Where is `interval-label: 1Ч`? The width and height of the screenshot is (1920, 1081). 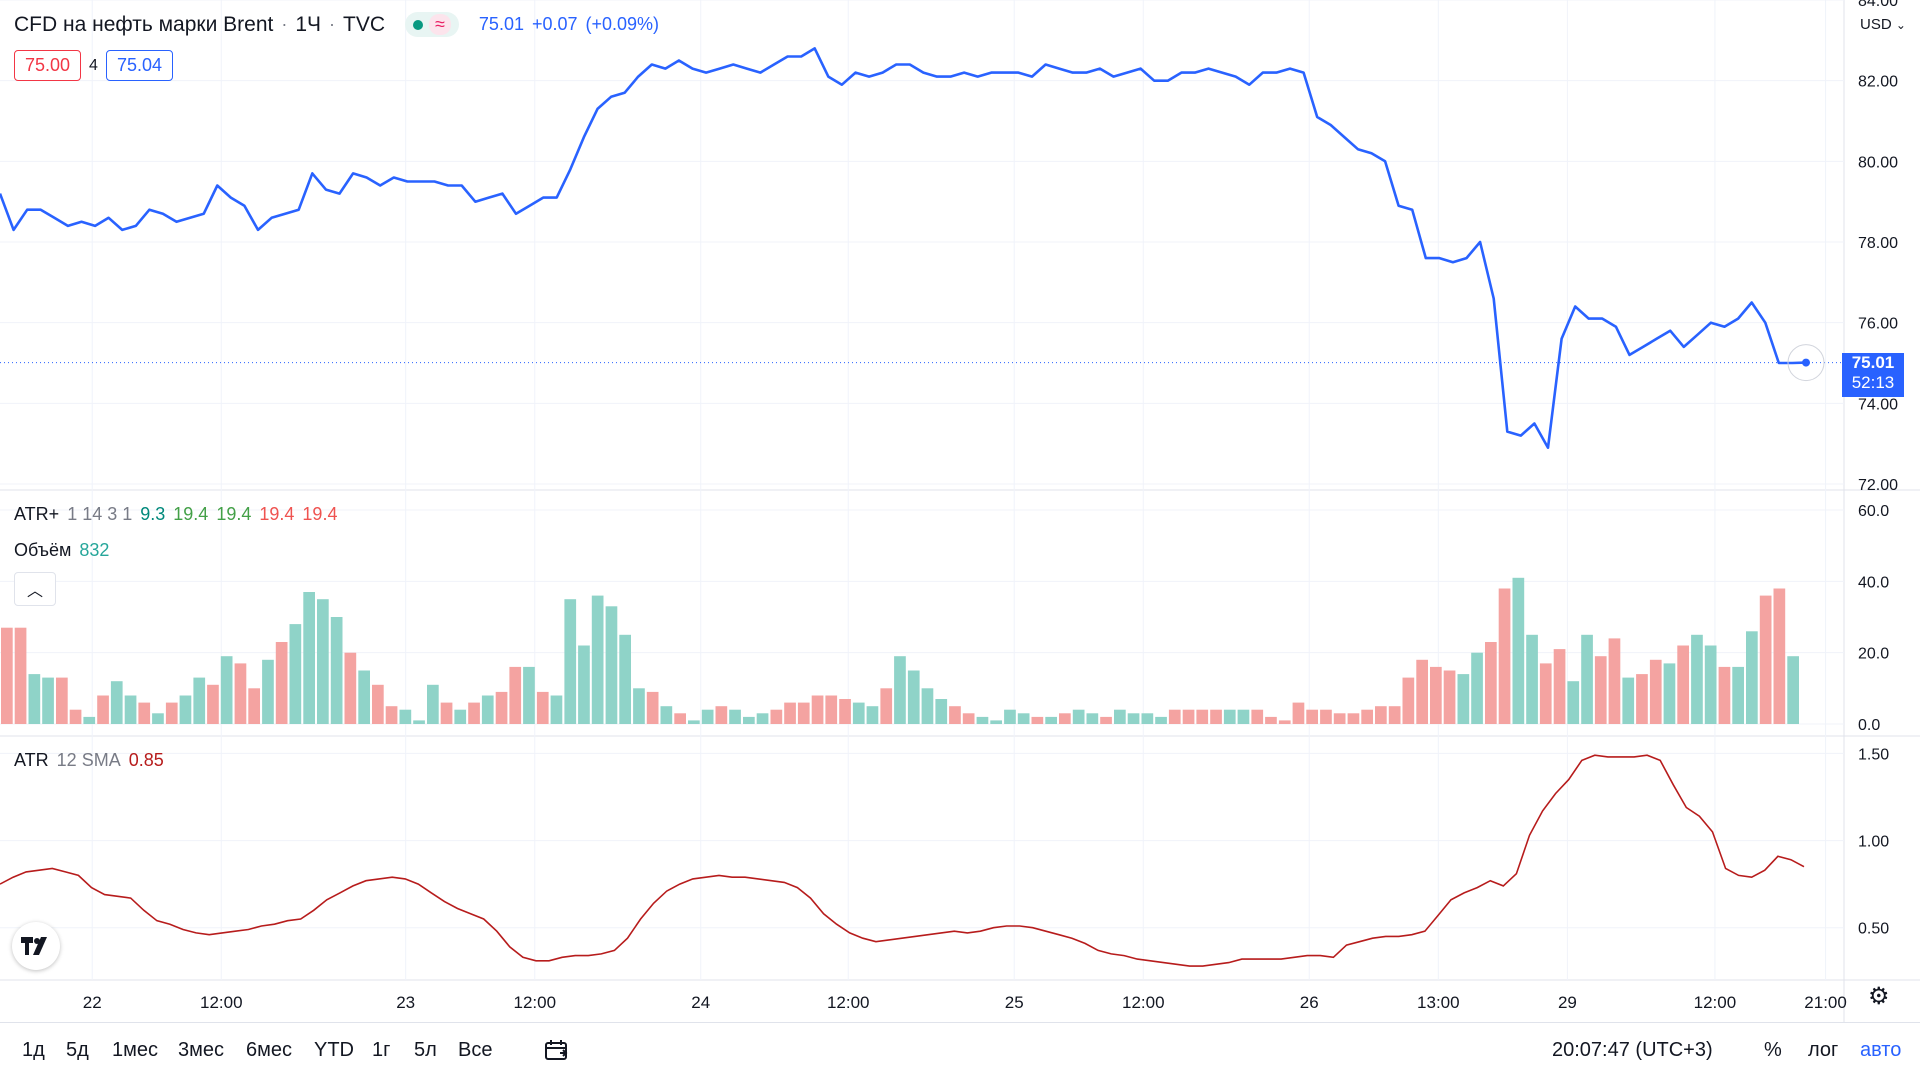
interval-label: 1Ч is located at coordinates (308, 24).